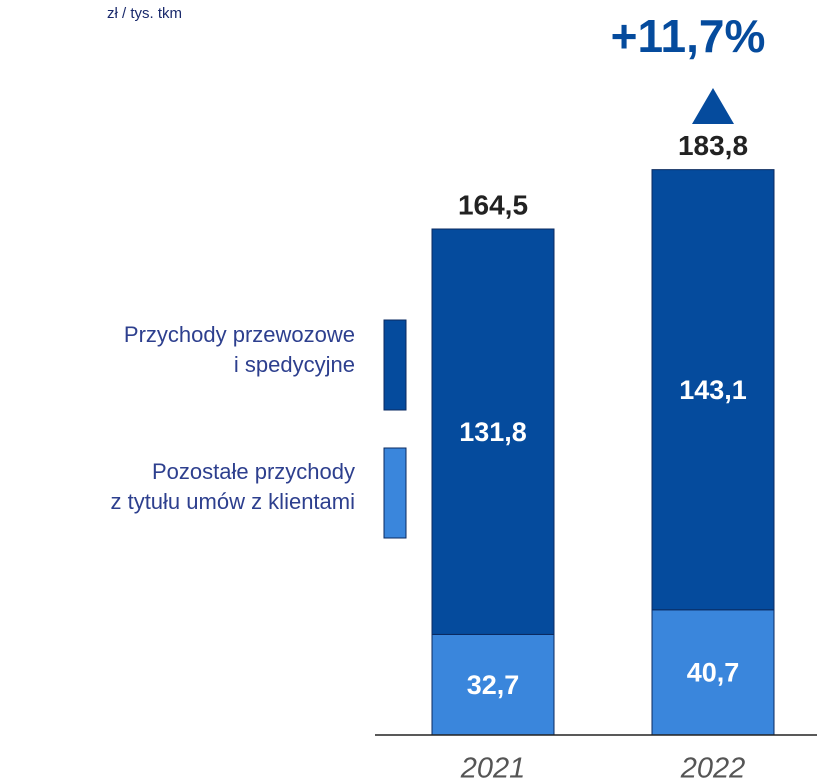  Describe the element at coordinates (144, 13) in the screenshot. I see `unit-label: zł / tys. tkm` at that location.